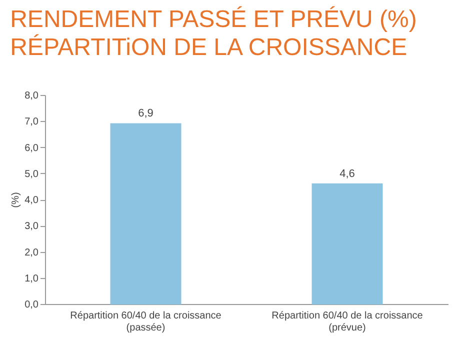 This screenshot has height=340, width=468. I want to click on y-tick-label: 5,0, so click(31, 174).